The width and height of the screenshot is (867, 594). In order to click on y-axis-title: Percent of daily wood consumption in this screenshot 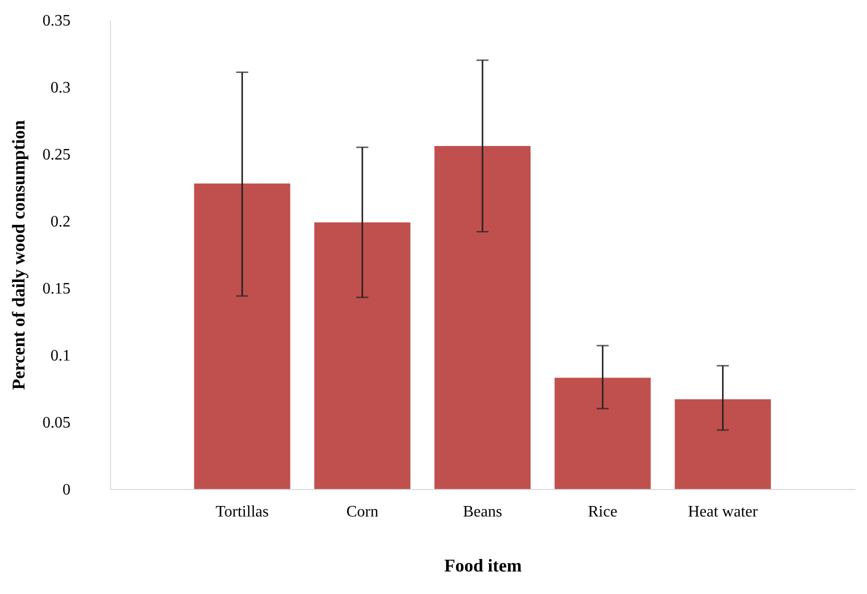, I will do `click(18, 255)`.